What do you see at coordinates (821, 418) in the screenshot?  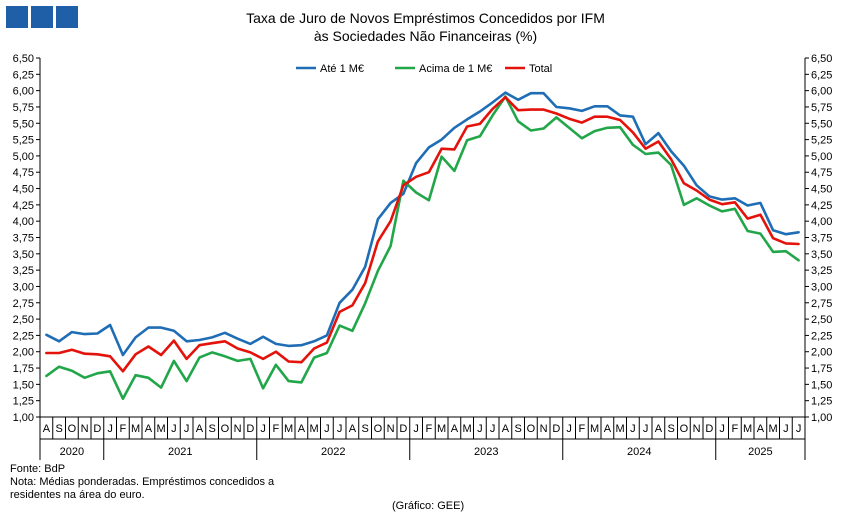 I see `y-tick-label-right: 1,00` at bounding box center [821, 418].